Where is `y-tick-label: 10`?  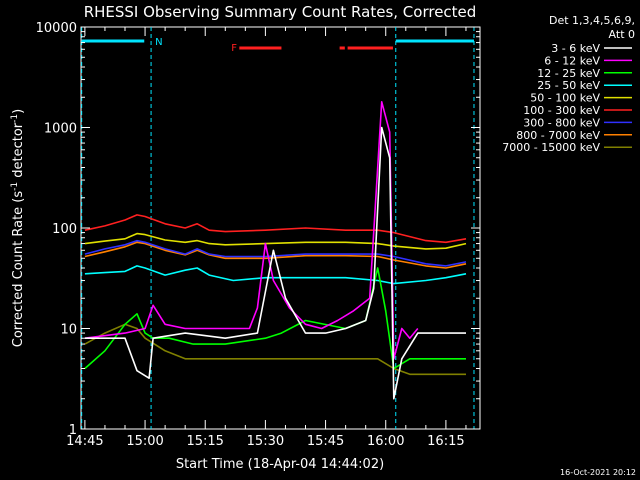 y-tick-label: 10 is located at coordinates (68, 330).